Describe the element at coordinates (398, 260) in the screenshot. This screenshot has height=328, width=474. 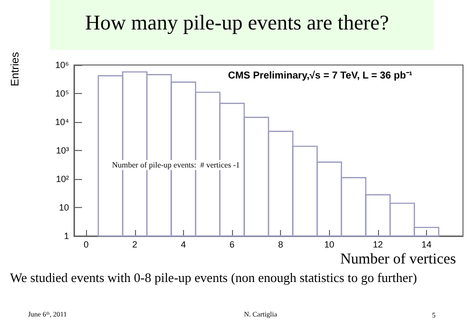
I see `x-axis-title: Number of vertices` at that location.